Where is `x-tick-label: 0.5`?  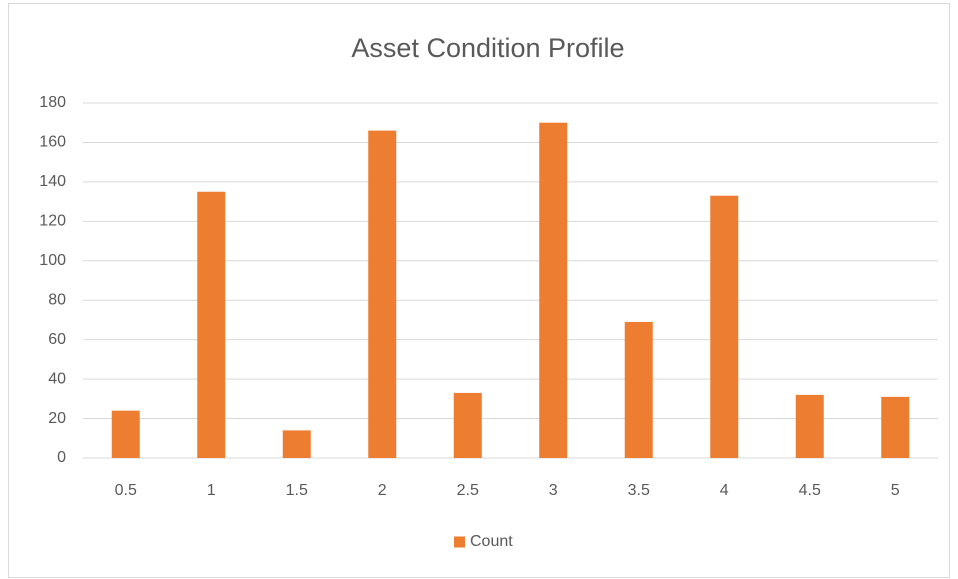 x-tick-label: 0.5 is located at coordinates (126, 490).